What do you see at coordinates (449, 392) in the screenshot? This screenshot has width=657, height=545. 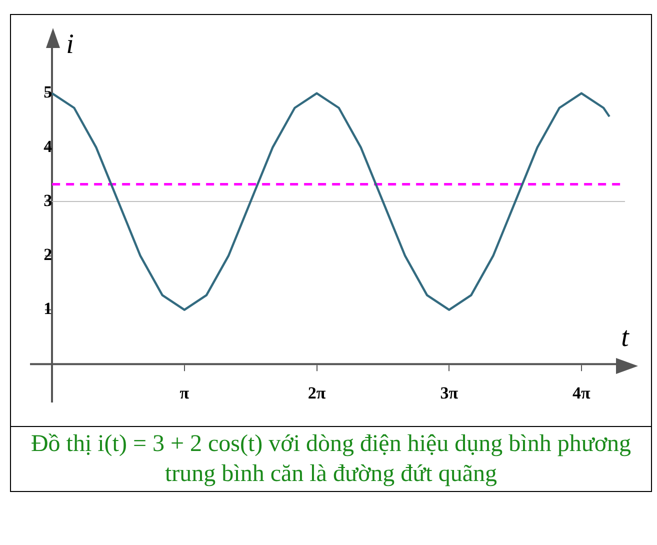 I see `x-tick-label: 3π` at bounding box center [449, 392].